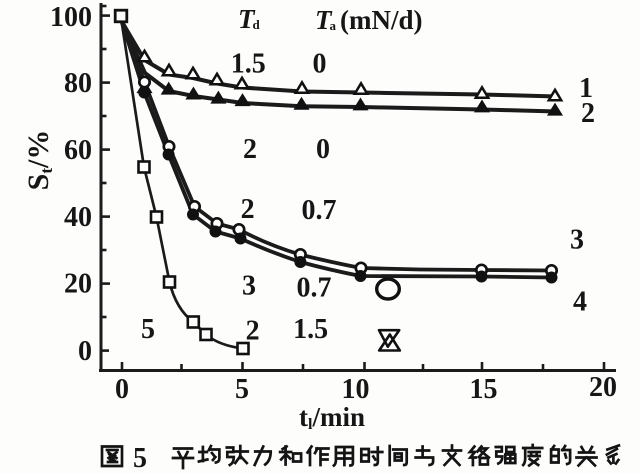  Describe the element at coordinates (484, 389) in the screenshot. I see `svg-text: 15` at that location.